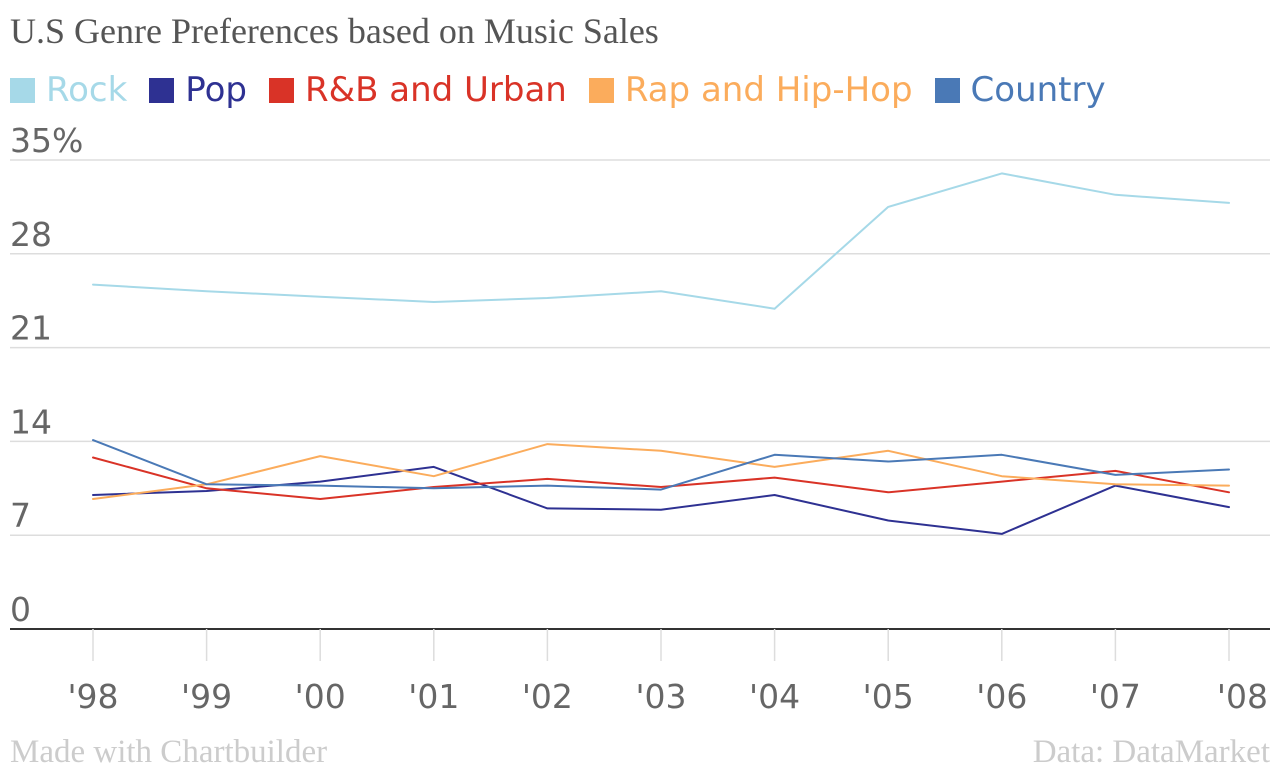 The height and width of the screenshot is (776, 1280). Describe the element at coordinates (216, 90) in the screenshot. I see `legend-label: Pop` at that location.